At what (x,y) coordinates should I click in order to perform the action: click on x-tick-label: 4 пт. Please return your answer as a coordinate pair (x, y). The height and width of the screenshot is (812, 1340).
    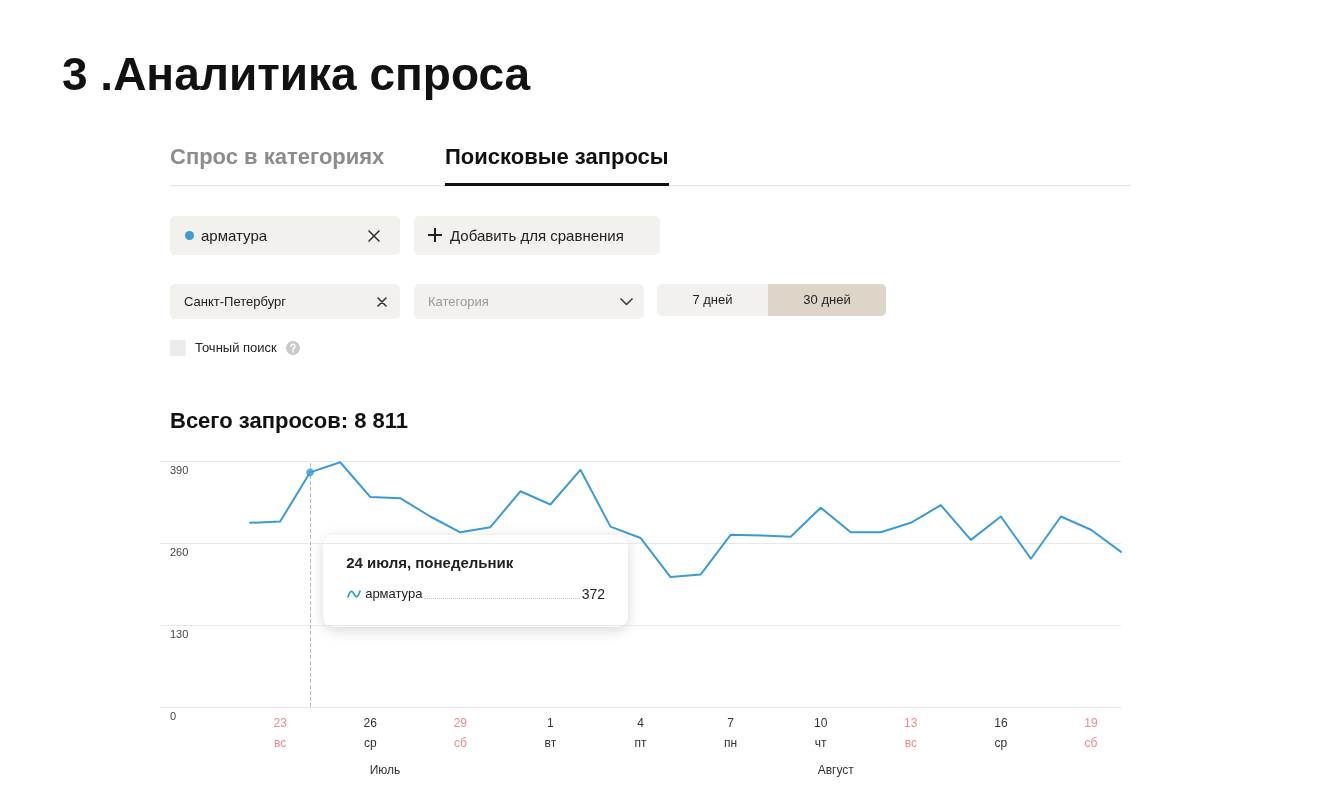
    Looking at the image, I should click on (640, 733).